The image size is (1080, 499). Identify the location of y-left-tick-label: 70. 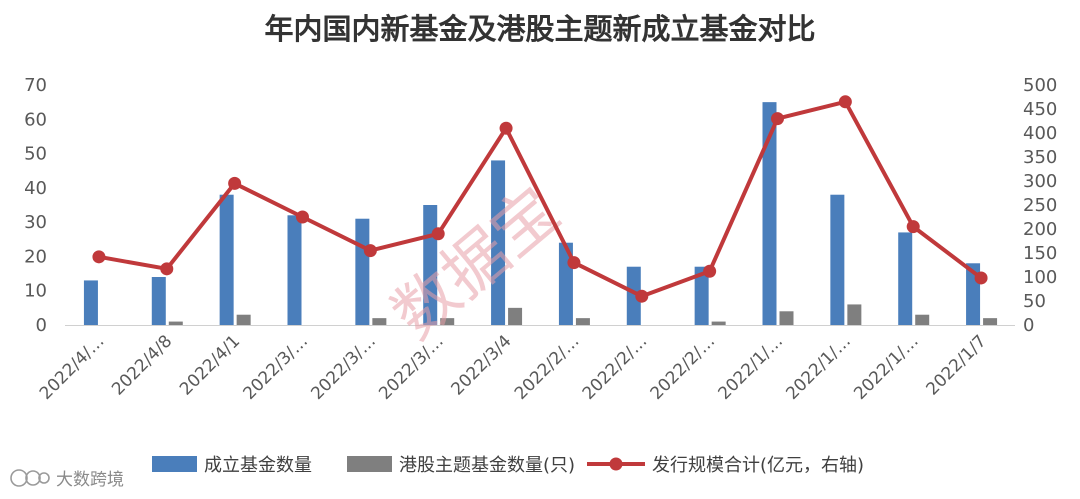
(35, 85).